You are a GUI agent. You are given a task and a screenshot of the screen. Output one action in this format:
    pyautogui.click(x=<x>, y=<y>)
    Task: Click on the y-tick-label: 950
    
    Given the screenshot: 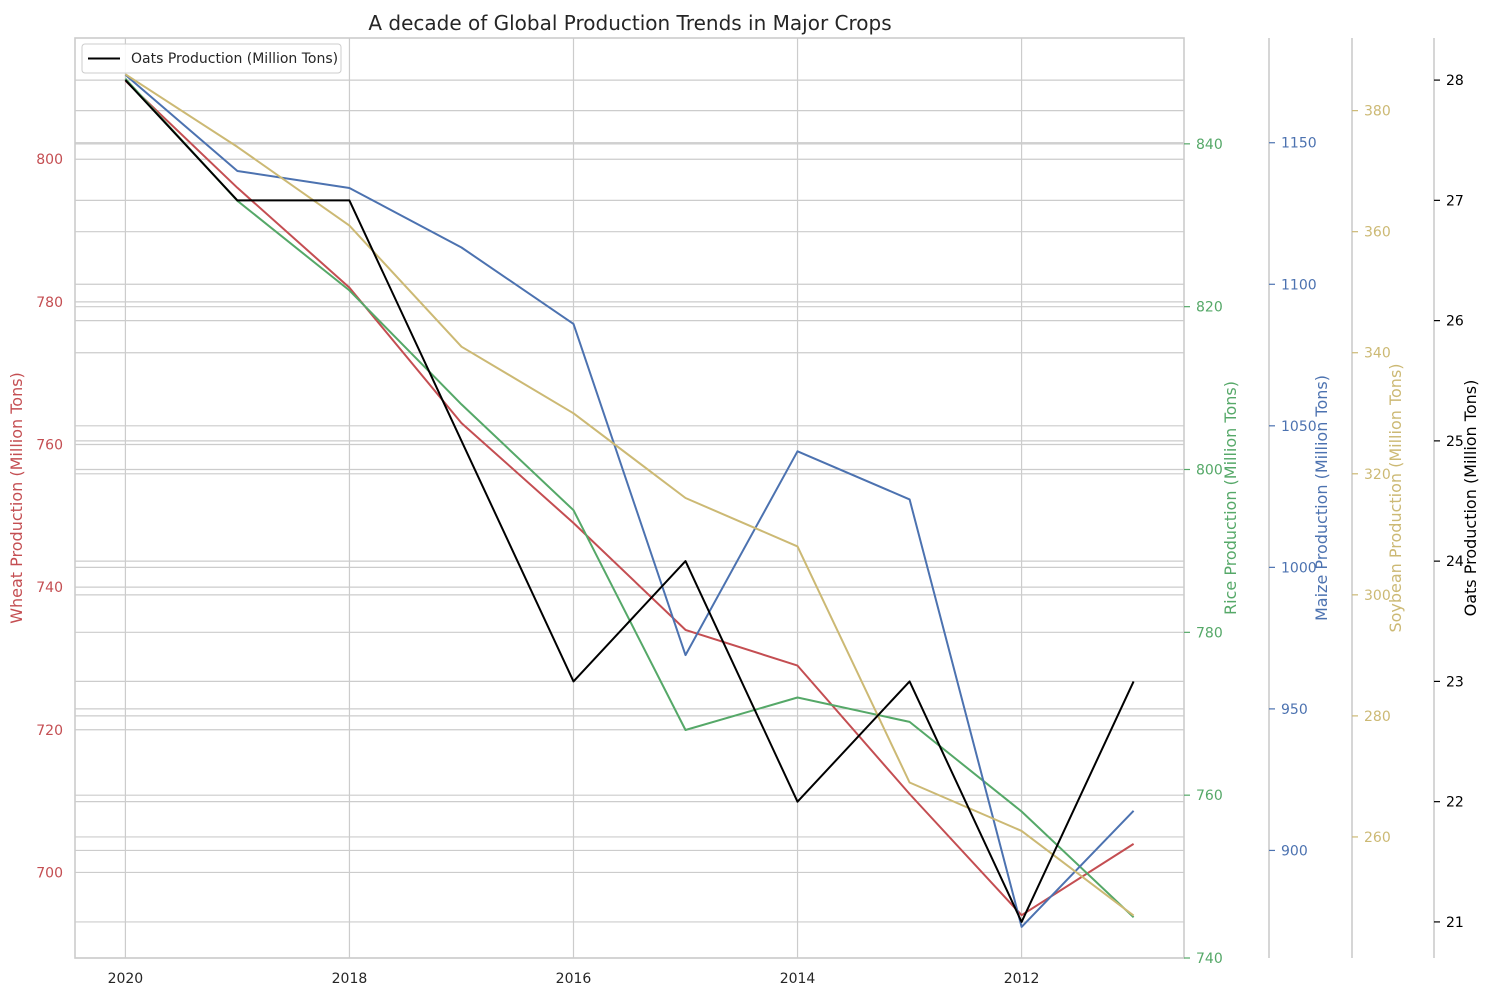 What is the action you would take?
    pyautogui.click(x=1294, y=710)
    